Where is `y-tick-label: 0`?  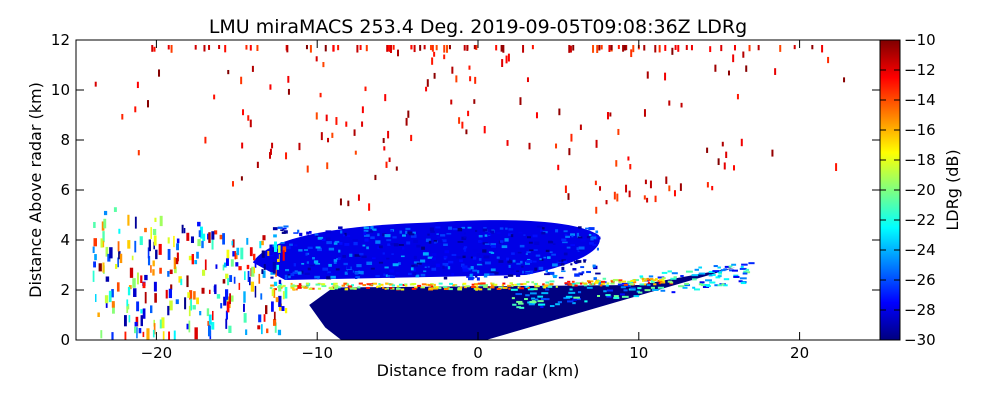 y-tick-label: 0 is located at coordinates (65, 340).